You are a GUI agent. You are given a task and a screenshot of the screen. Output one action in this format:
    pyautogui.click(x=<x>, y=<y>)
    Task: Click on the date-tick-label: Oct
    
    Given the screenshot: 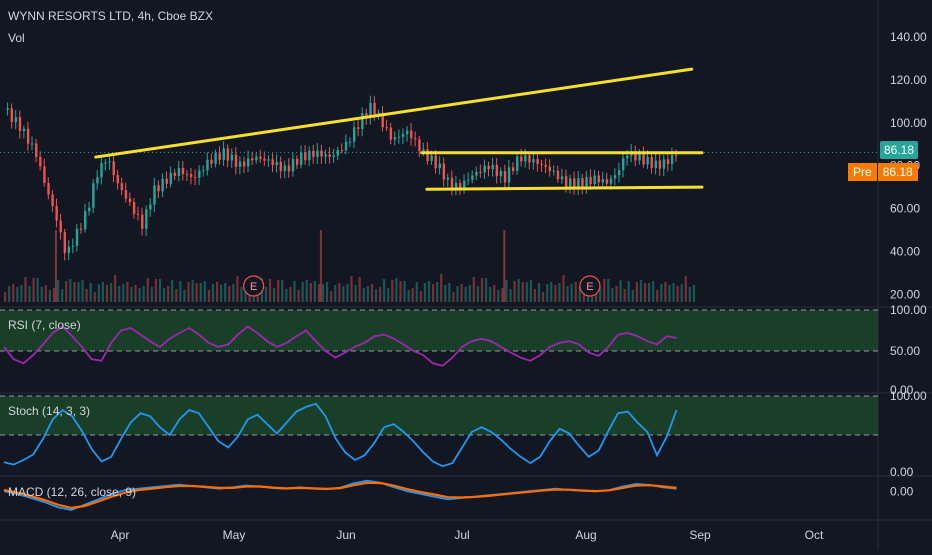 What is the action you would take?
    pyautogui.click(x=814, y=535)
    